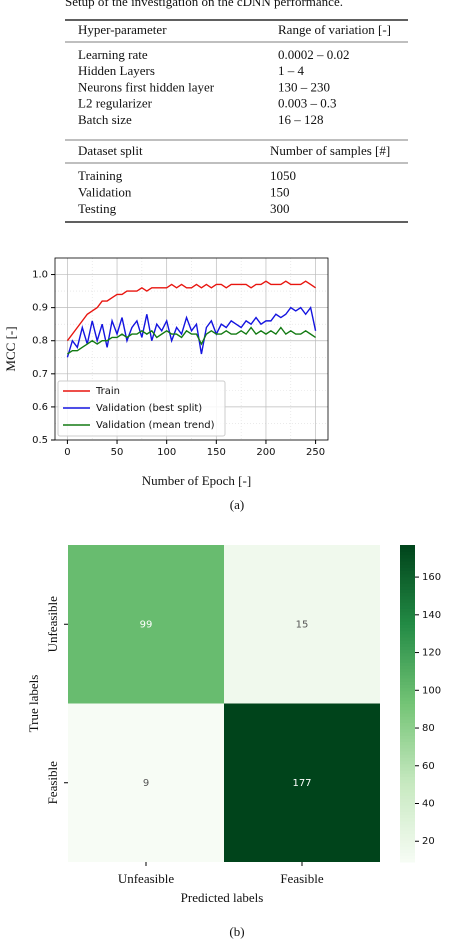 The width and height of the screenshot is (474, 939). I want to click on plot-frame, so click(191, 349).